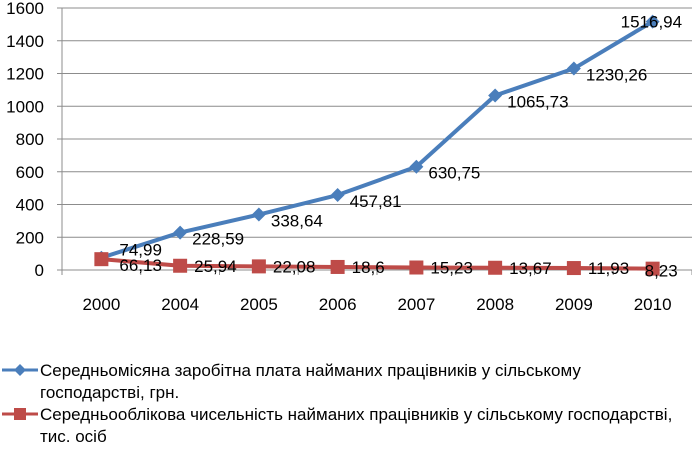  I want to click on data-label: 11,93, so click(608, 268).